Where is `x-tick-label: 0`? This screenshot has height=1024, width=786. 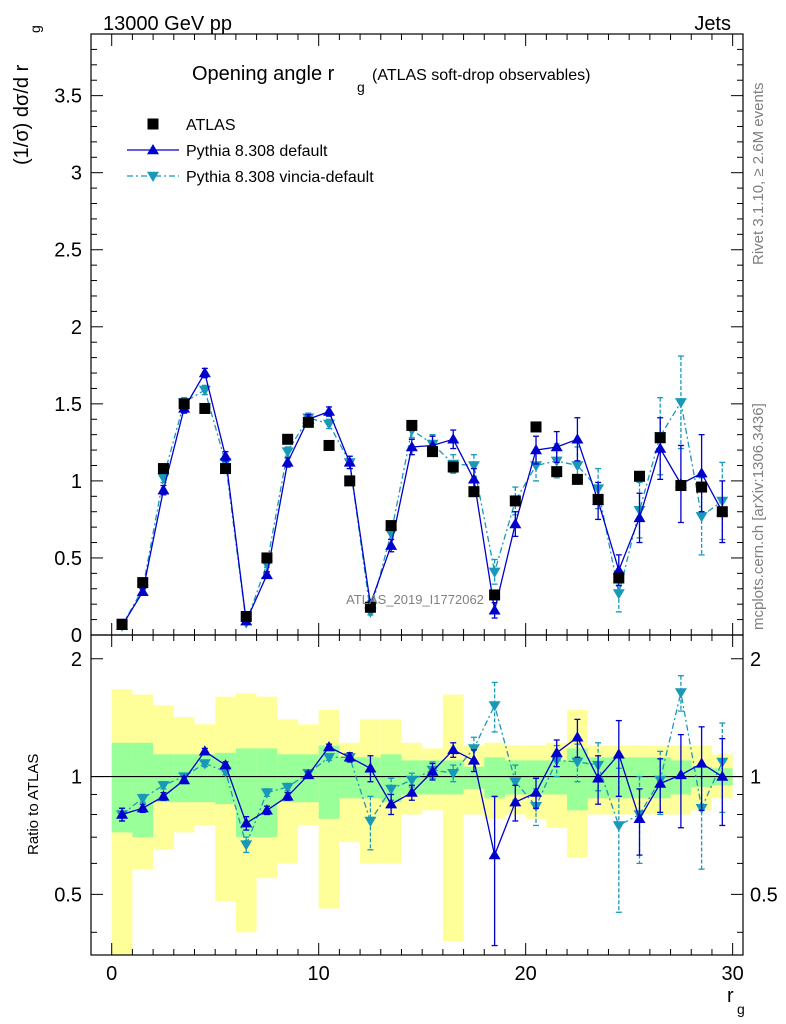
x-tick-label: 0 is located at coordinates (111, 974).